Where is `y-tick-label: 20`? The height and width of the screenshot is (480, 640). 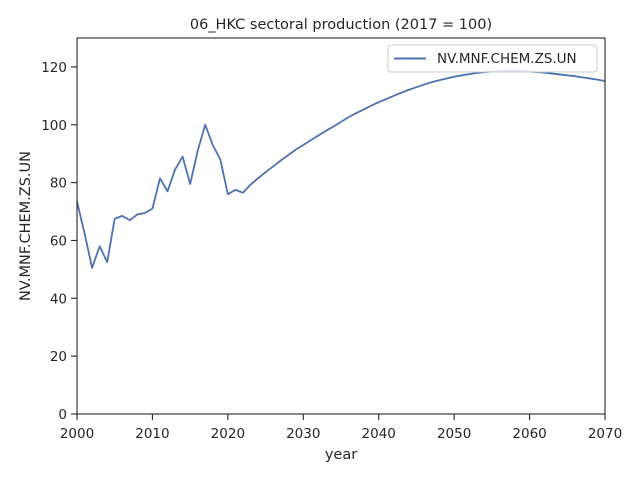 y-tick-label: 20 is located at coordinates (58, 357).